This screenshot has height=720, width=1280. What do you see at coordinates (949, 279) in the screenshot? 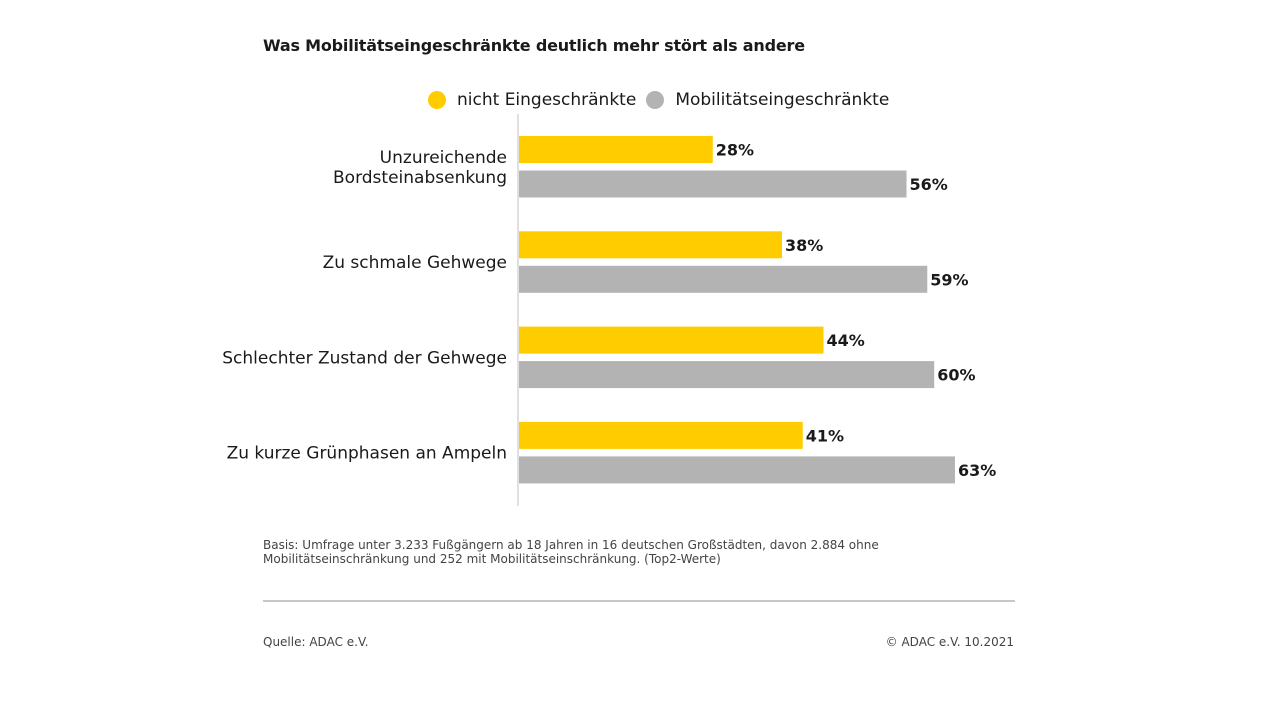
I see `data-label: 59%` at bounding box center [949, 279].